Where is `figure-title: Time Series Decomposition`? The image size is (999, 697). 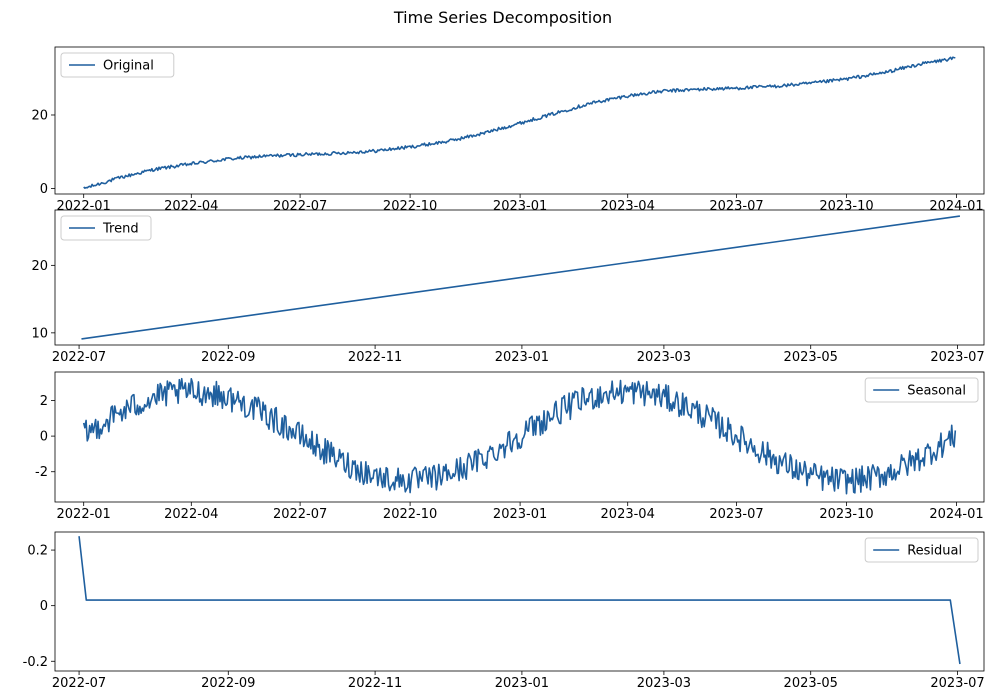 figure-title: Time Series Decomposition is located at coordinates (502, 17).